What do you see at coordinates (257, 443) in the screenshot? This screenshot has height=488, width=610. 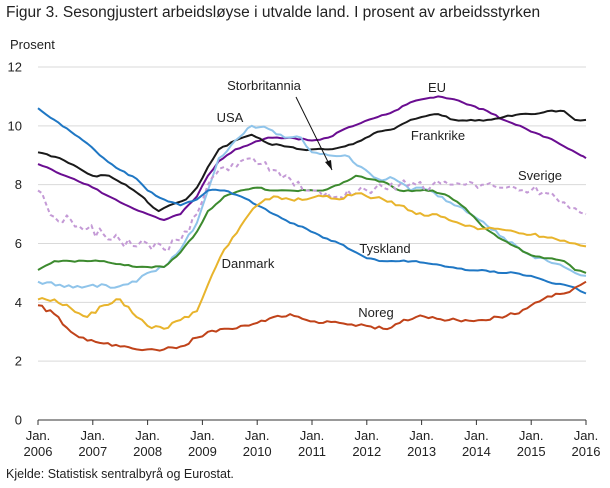 I see `x-tick-label: Jan. 2010` at bounding box center [257, 443].